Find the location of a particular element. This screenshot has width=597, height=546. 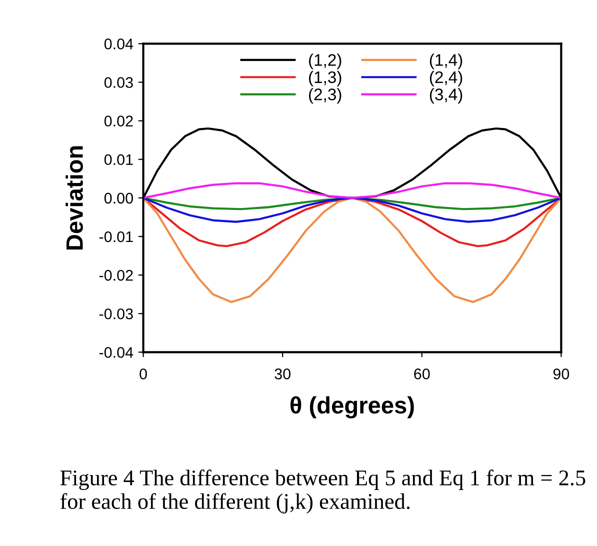

y-tick-label: -0.01 is located at coordinates (116, 236).